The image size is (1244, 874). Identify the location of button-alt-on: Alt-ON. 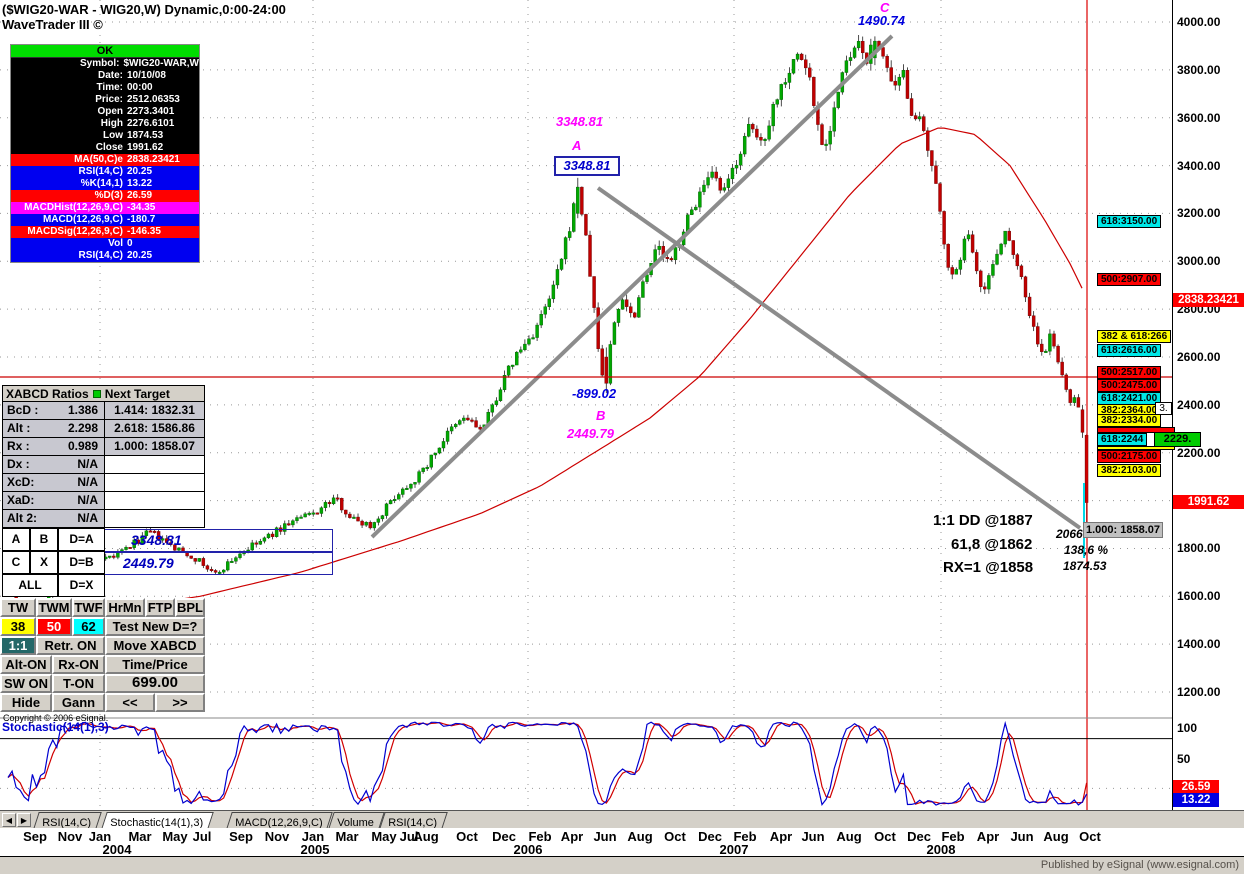
(26, 664).